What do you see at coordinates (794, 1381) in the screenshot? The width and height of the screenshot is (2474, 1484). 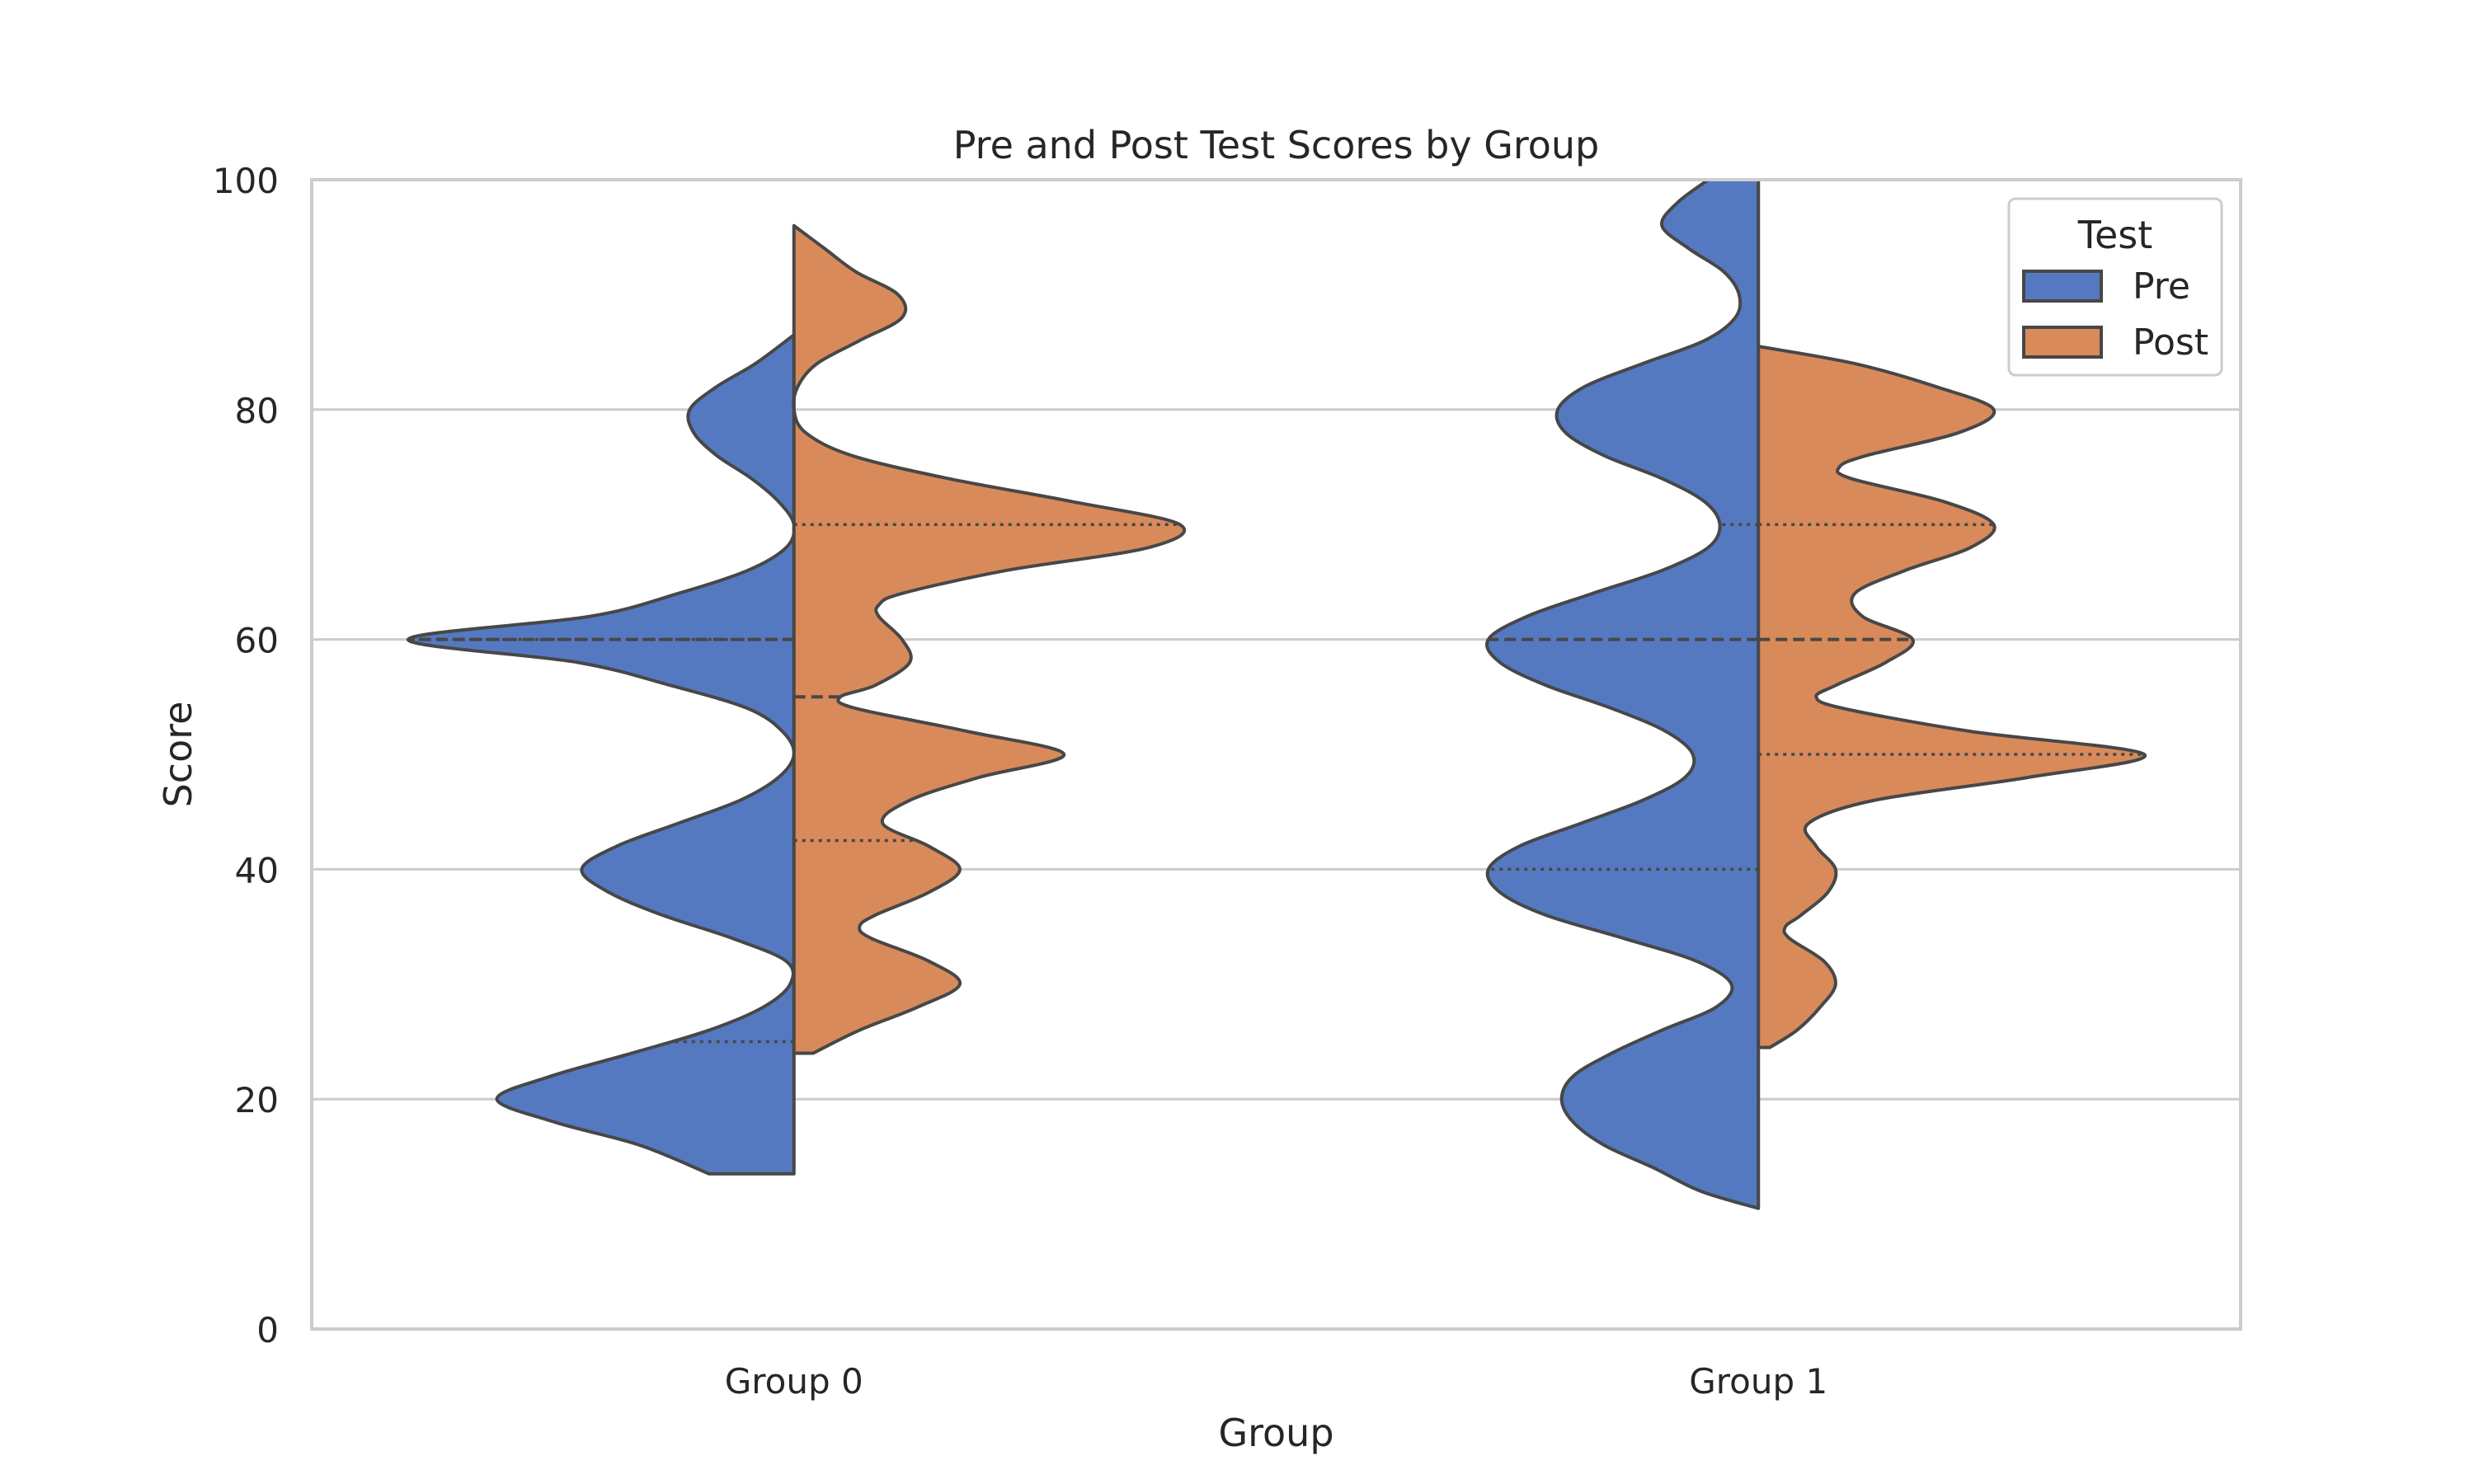 I see `x-tick-label-0: Group 0` at bounding box center [794, 1381].